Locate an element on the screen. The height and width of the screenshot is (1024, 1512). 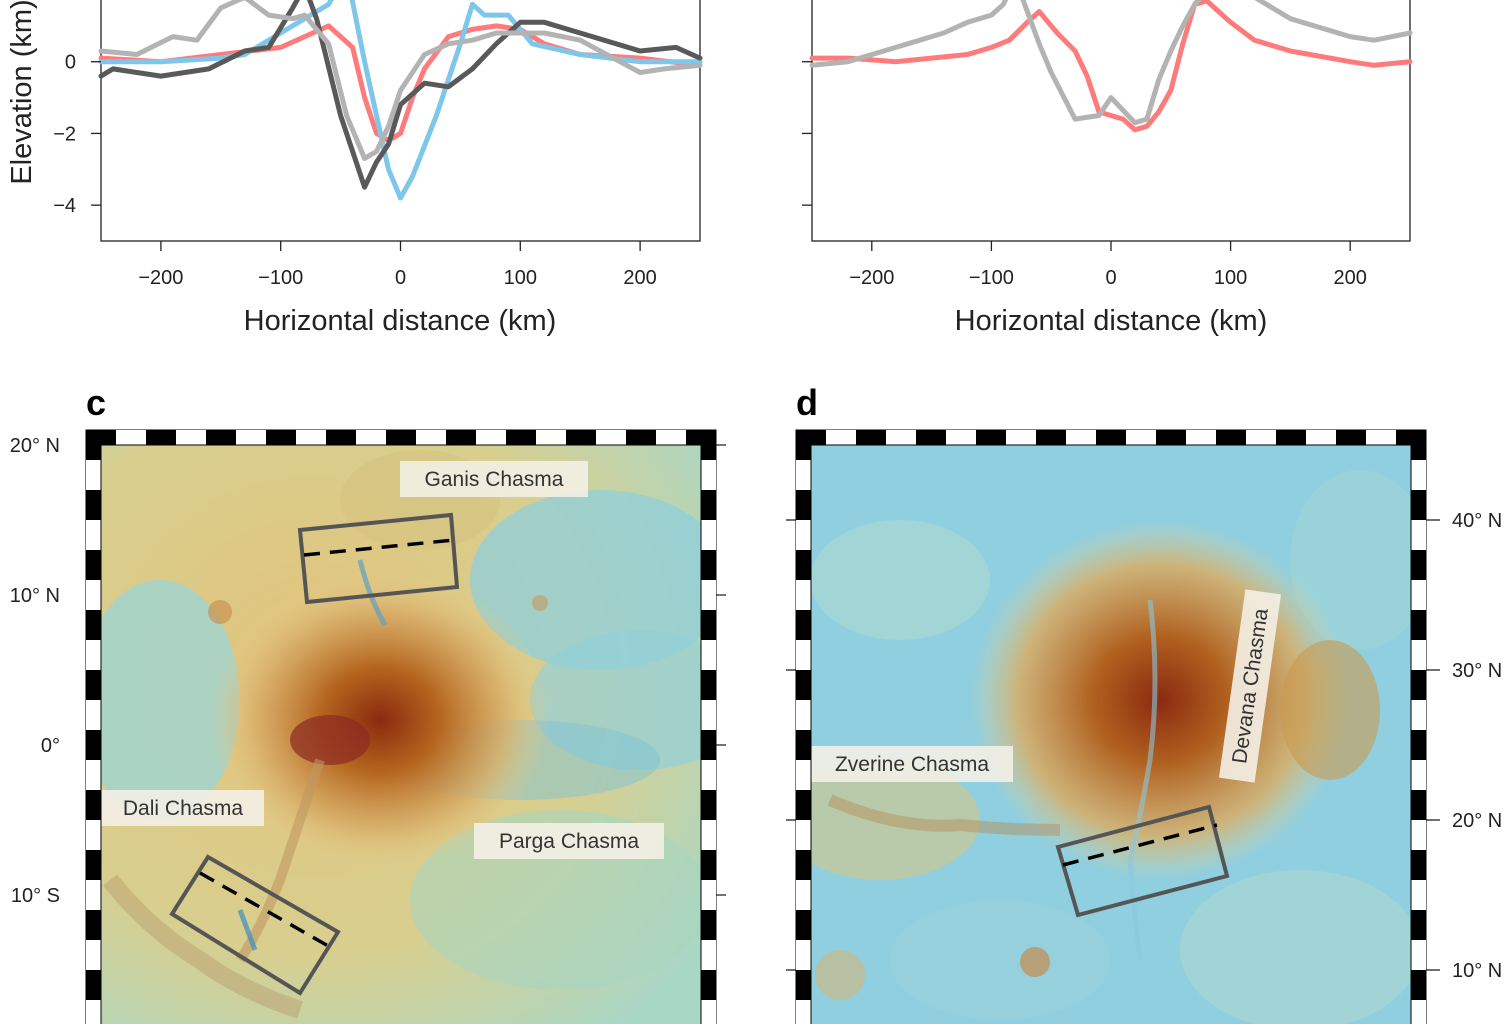
feature-label-parga-chasma: Parga Chasma is located at coordinates (569, 841).